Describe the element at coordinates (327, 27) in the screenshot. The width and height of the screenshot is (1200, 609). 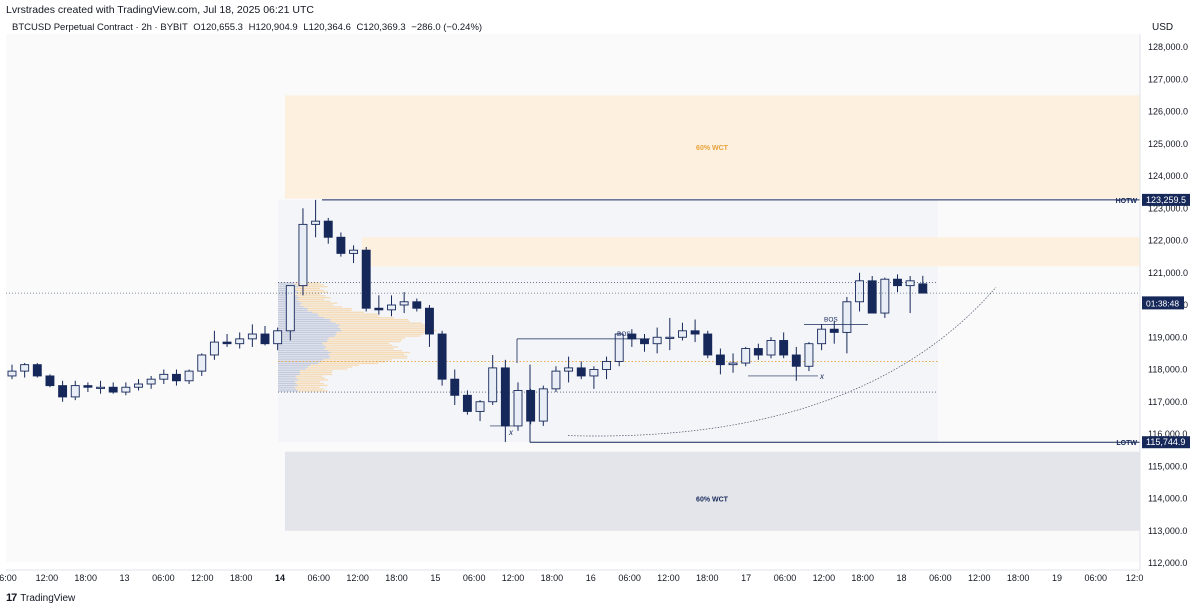
I see `low-value: L120,364.6` at that location.